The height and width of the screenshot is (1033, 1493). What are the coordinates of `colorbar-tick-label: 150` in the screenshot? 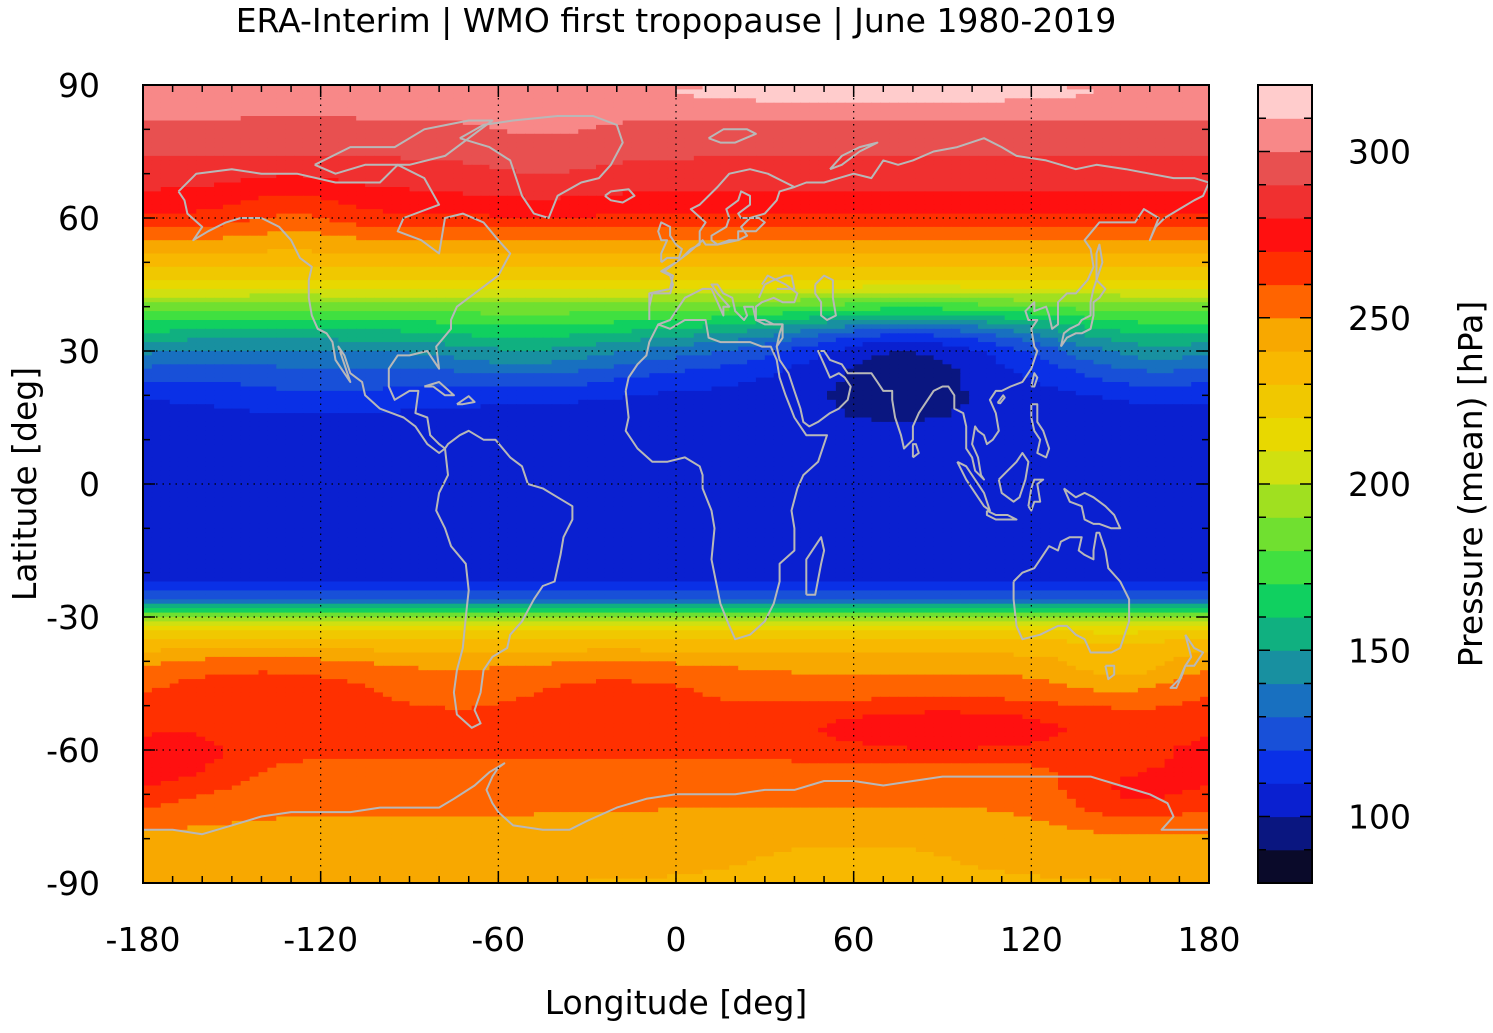 It's located at (1379, 650).